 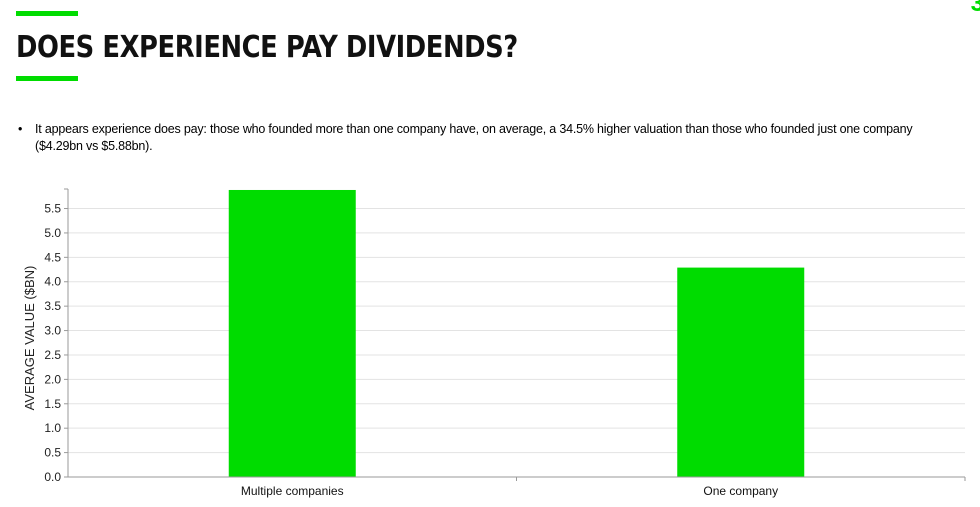 What do you see at coordinates (267, 47) in the screenshot?
I see `slide-title: DOES EXPERIENCE PAY DIVIDENDS?` at bounding box center [267, 47].